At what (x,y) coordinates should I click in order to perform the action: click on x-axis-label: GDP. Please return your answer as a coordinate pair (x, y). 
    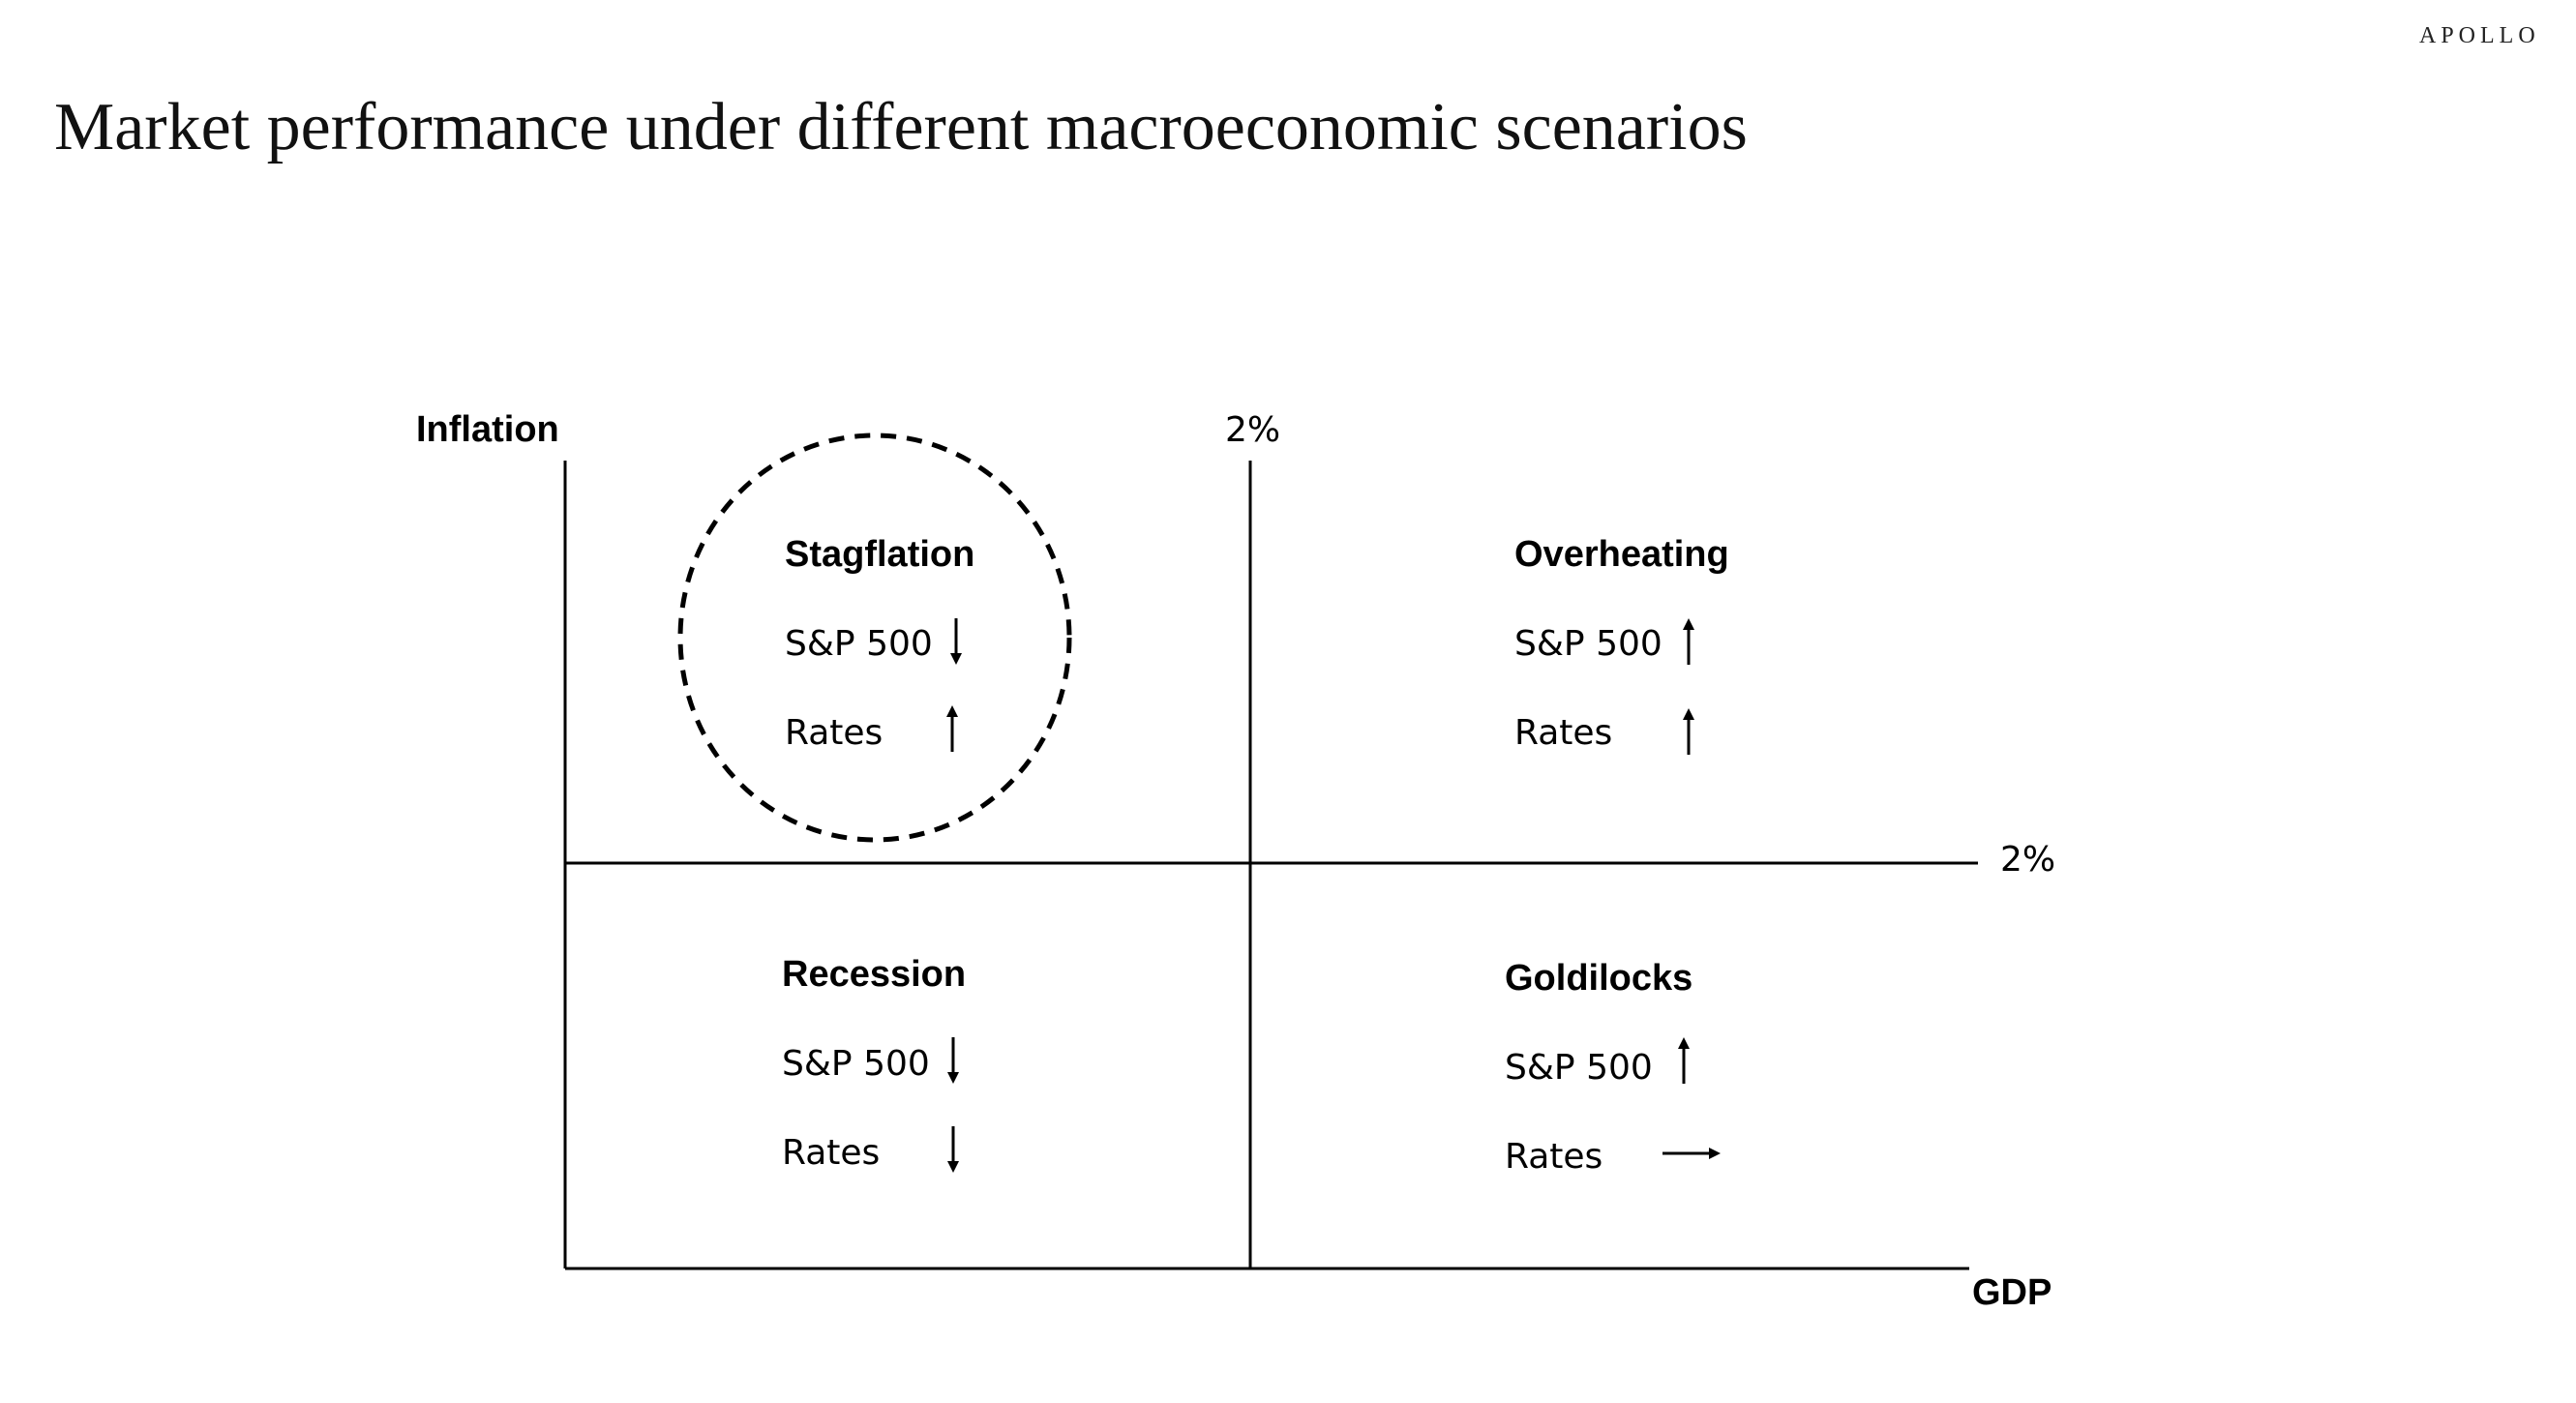
    Looking at the image, I should click on (2012, 1292).